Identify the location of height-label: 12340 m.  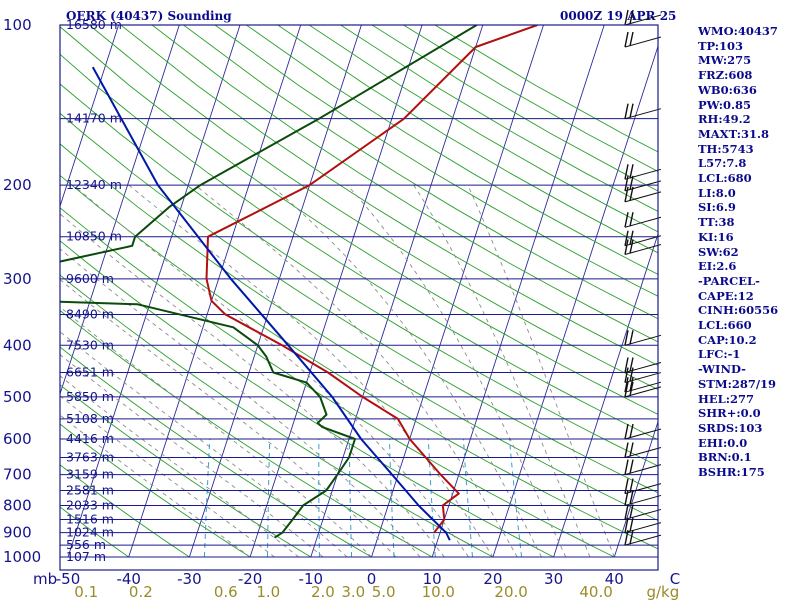
(94, 184).